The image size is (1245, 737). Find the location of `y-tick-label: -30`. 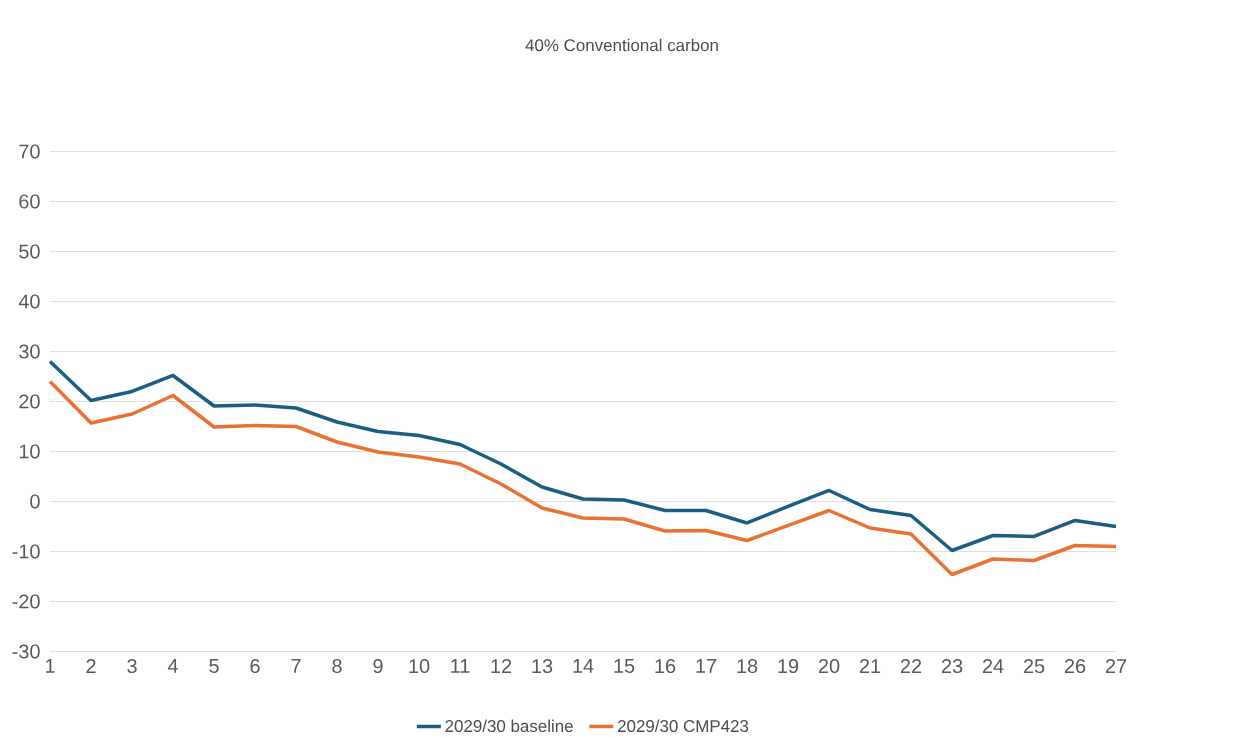

y-tick-label: -30 is located at coordinates (26, 651).